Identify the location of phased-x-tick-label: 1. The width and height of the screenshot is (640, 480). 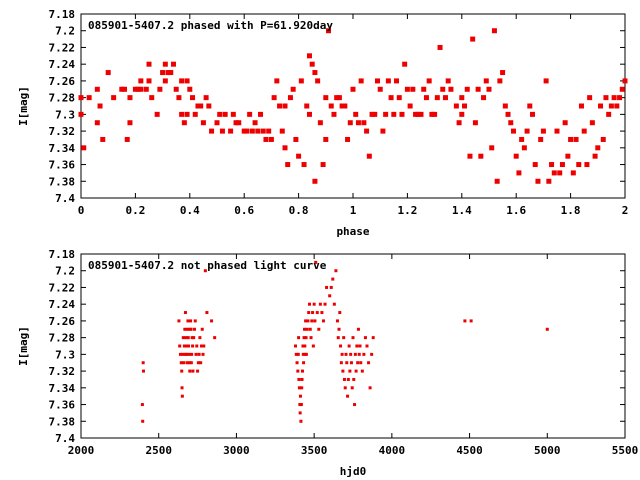
(353, 210).